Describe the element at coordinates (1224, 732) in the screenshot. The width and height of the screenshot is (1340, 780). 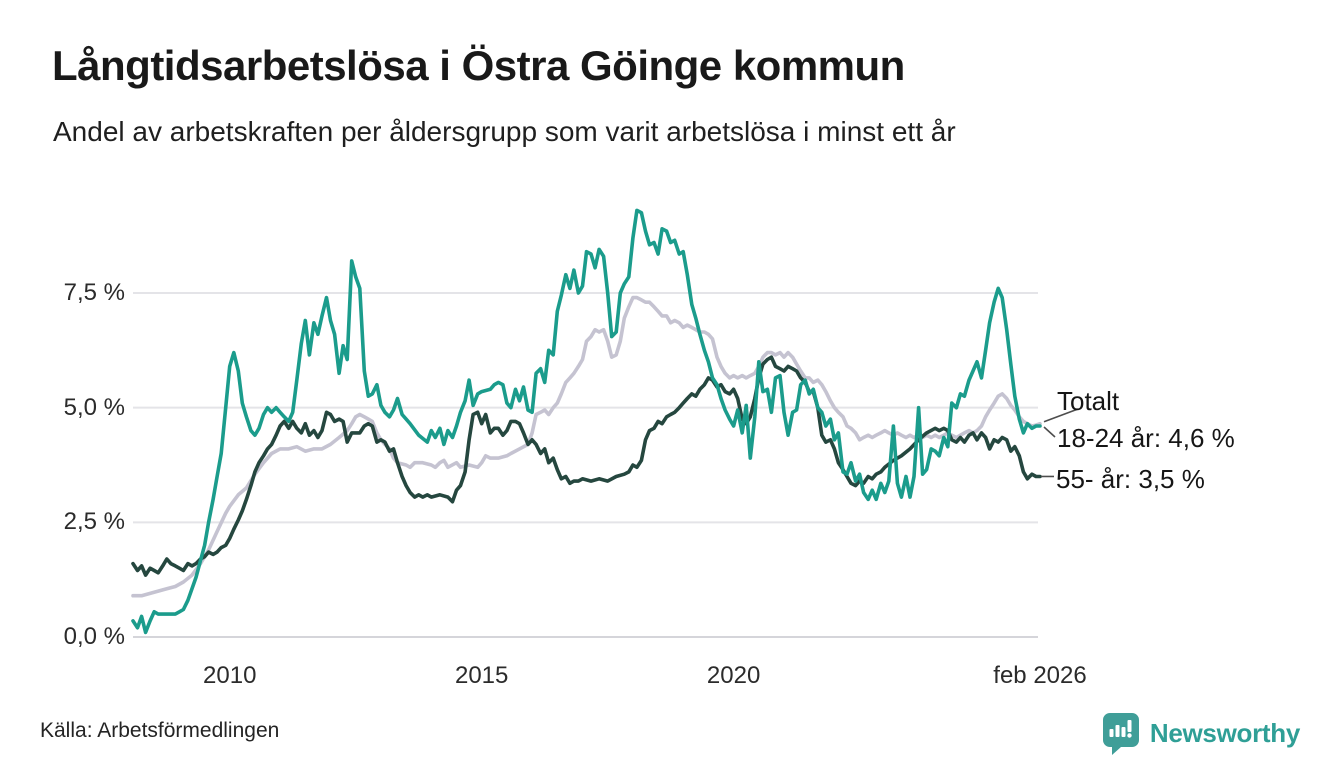
I see `newsworthy-logo-text: Newsworthy` at that location.